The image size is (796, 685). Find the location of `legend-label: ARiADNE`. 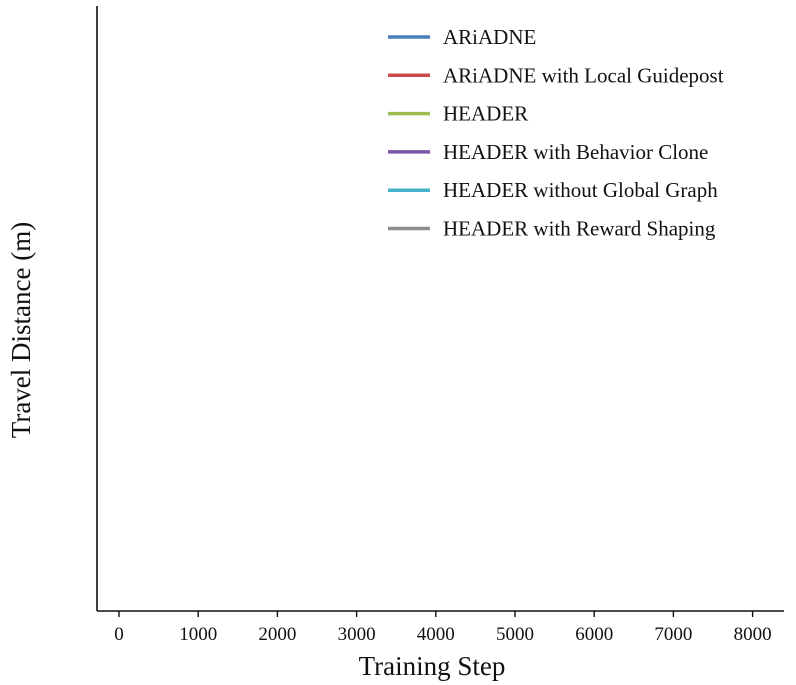

legend-label: ARiADNE is located at coordinates (489, 37).